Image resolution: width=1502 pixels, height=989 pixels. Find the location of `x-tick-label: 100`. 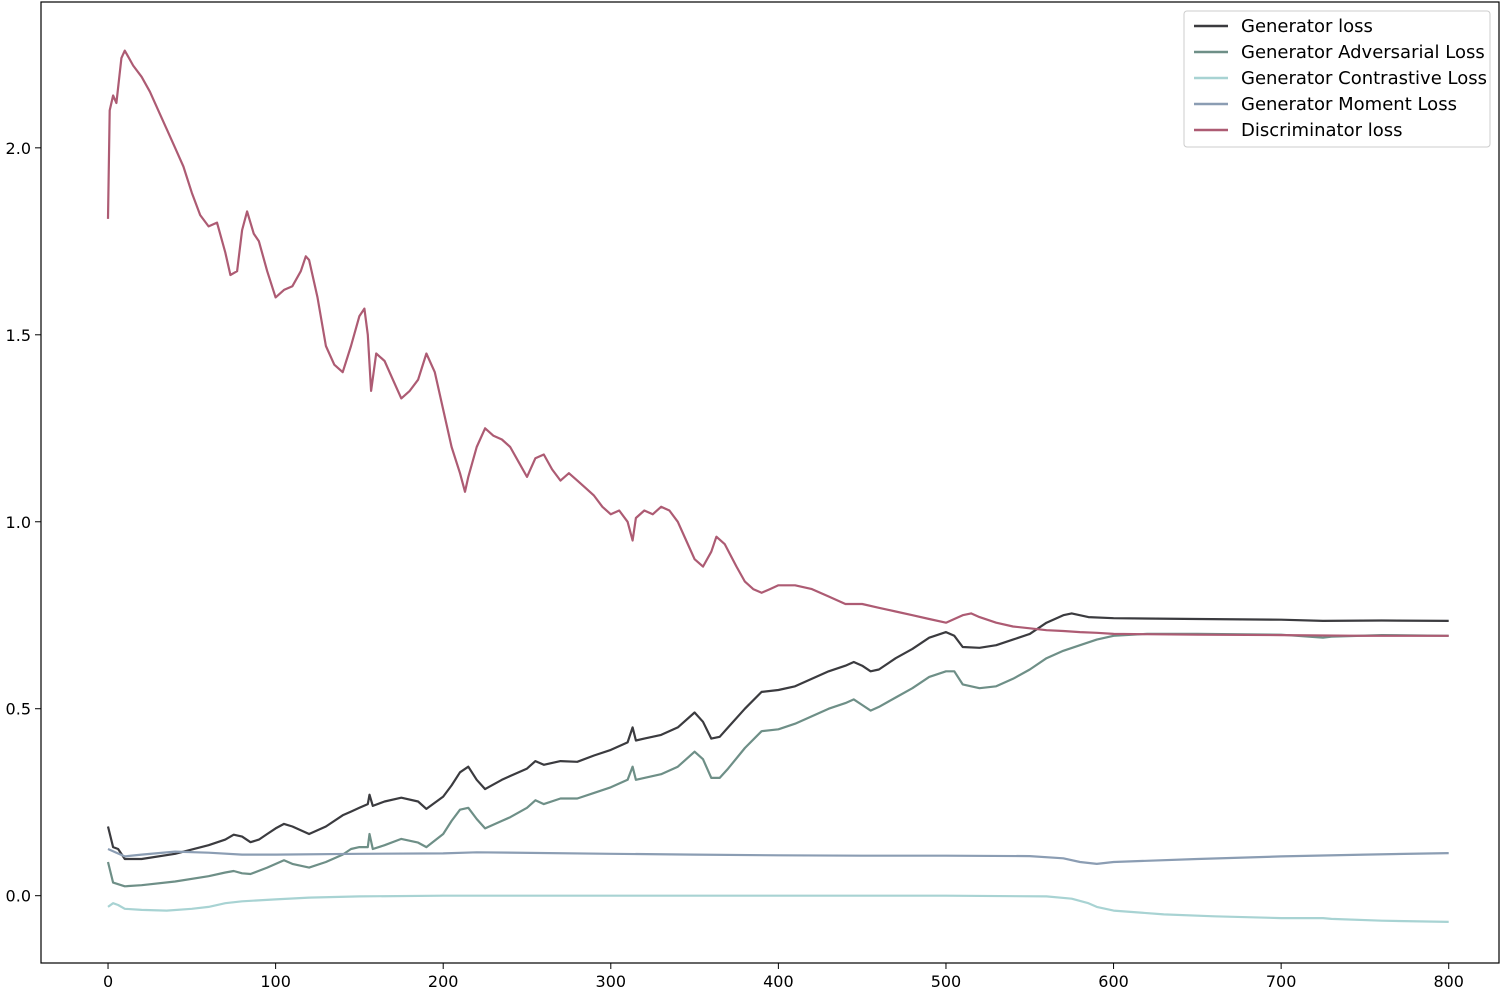

x-tick-label: 100 is located at coordinates (275, 980).